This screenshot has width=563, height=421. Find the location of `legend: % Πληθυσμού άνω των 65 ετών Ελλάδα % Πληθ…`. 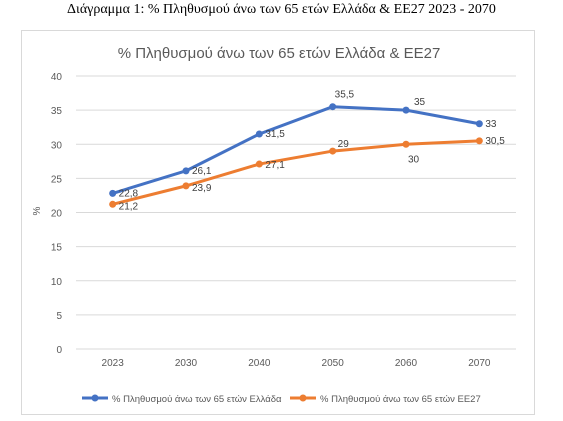

legend: % Πληθυσμού άνω των 65 ετών Ελλάδα % Πληθ… is located at coordinates (281, 399).